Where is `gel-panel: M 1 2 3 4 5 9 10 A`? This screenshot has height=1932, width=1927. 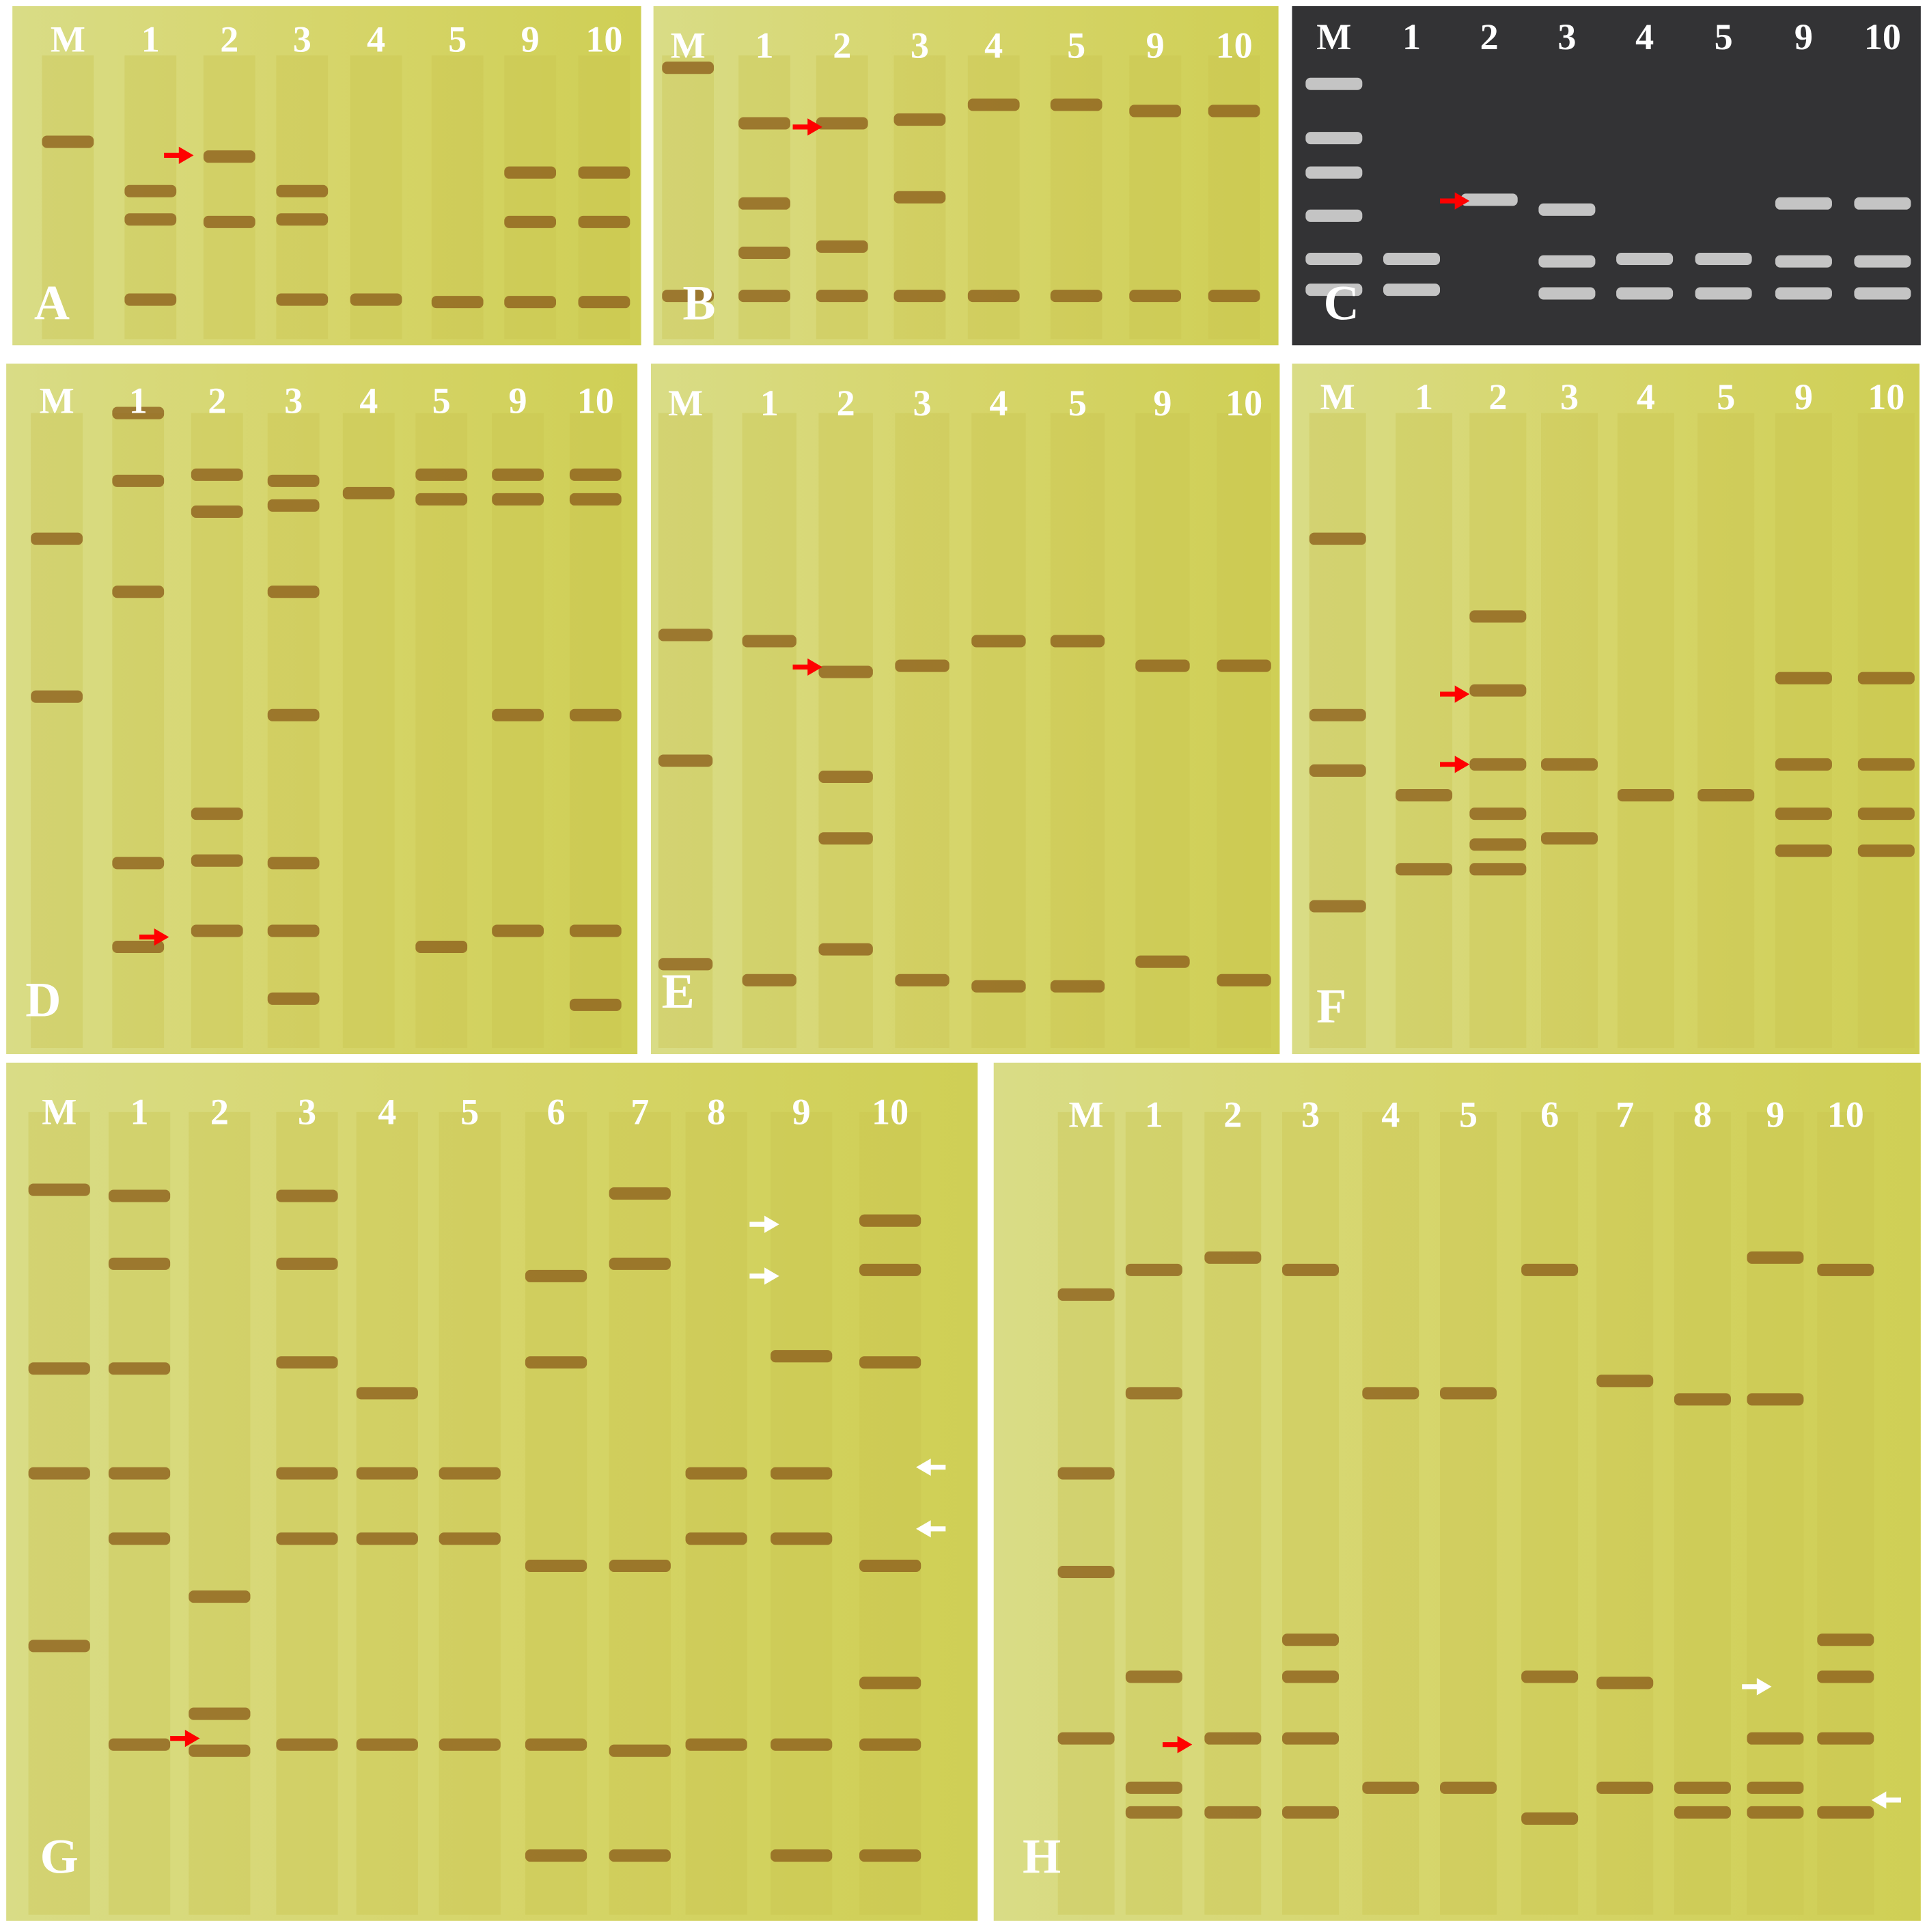 gel-panel: M 1 2 3 4 5 9 10 A is located at coordinates (326, 176).